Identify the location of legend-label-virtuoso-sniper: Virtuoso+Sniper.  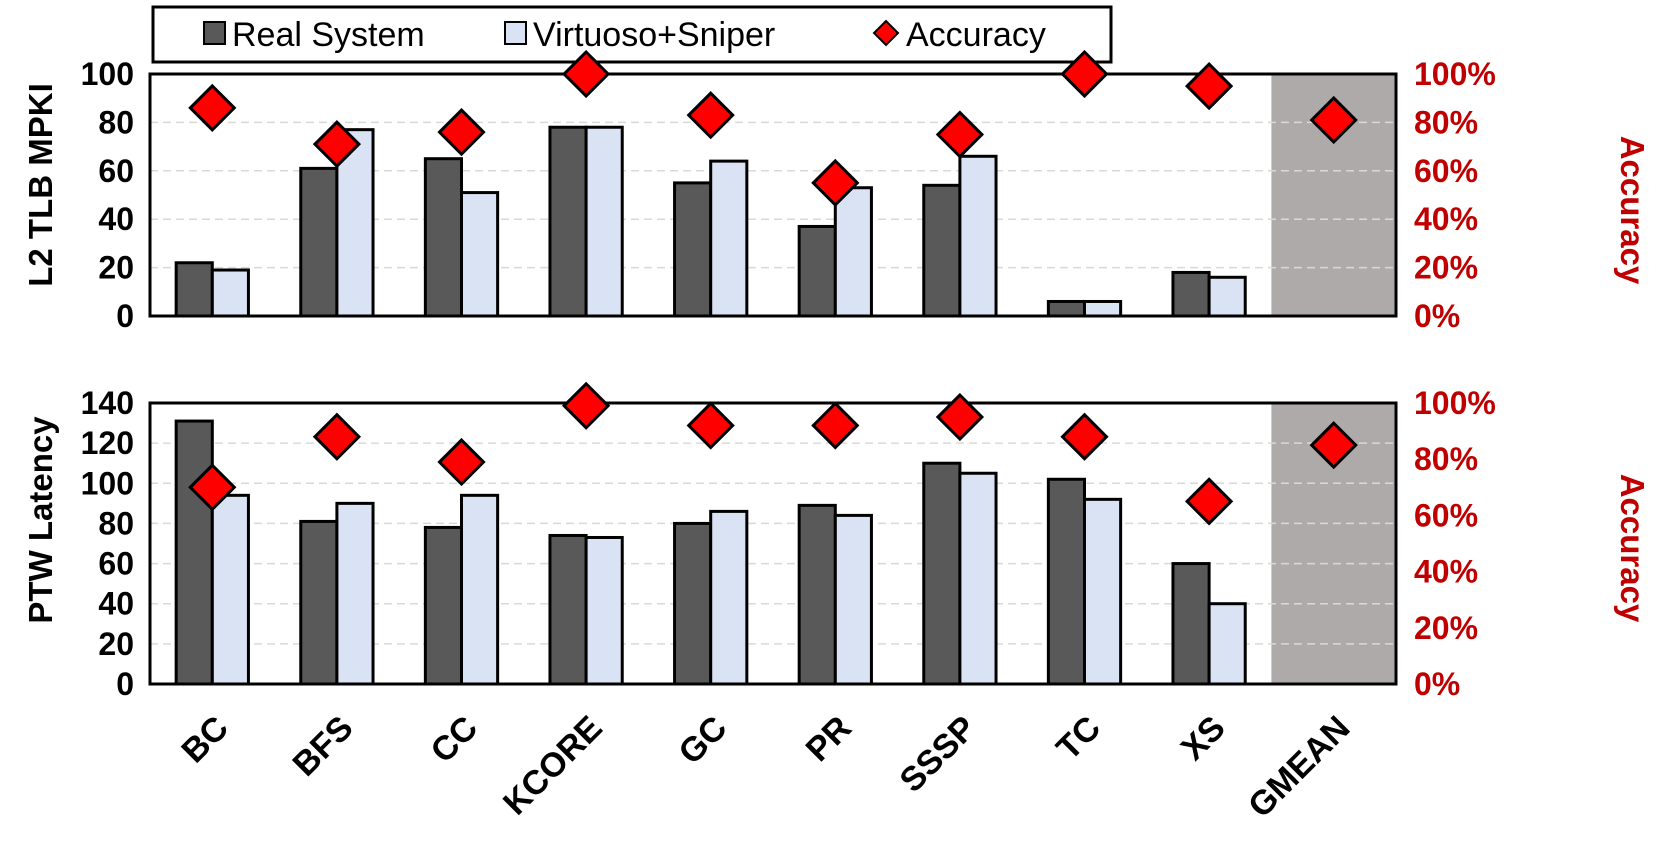
(654, 35).